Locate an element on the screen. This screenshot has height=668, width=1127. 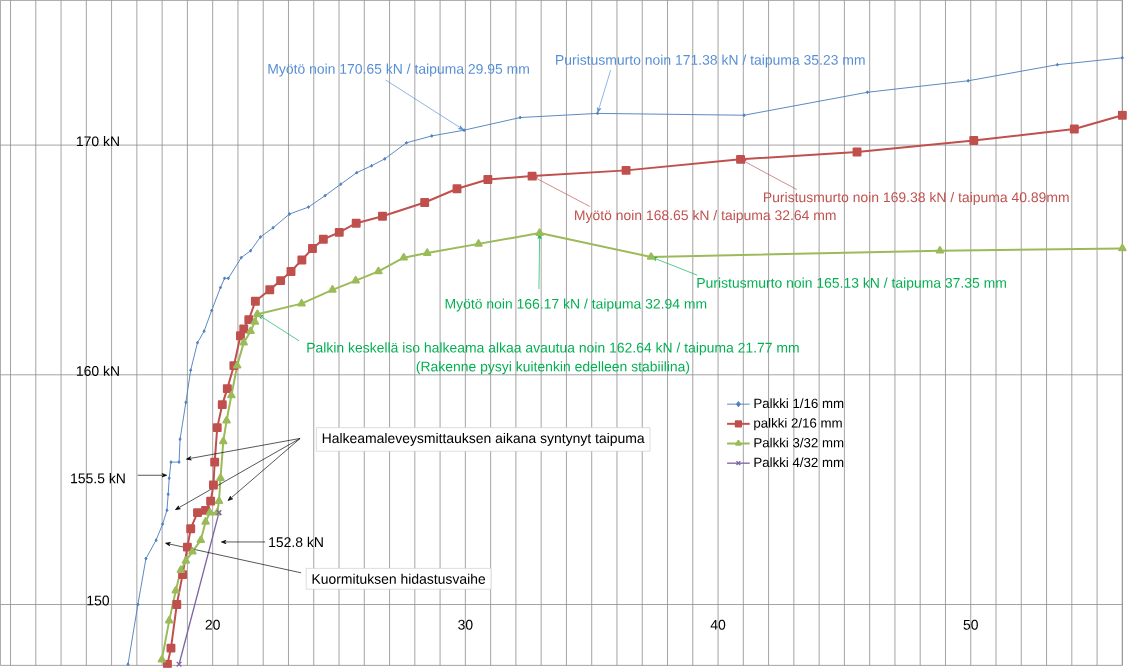
x-tick-label: 40 is located at coordinates (718, 625).